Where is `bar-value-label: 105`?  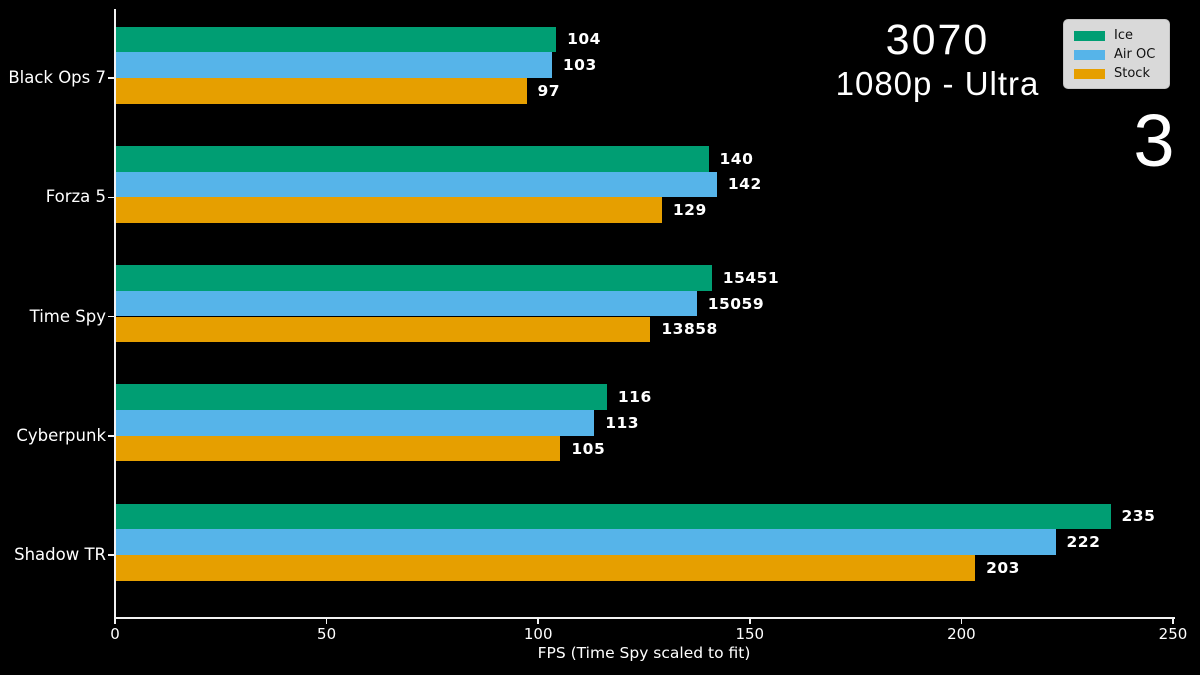
bar-value-label: 105 is located at coordinates (588, 448).